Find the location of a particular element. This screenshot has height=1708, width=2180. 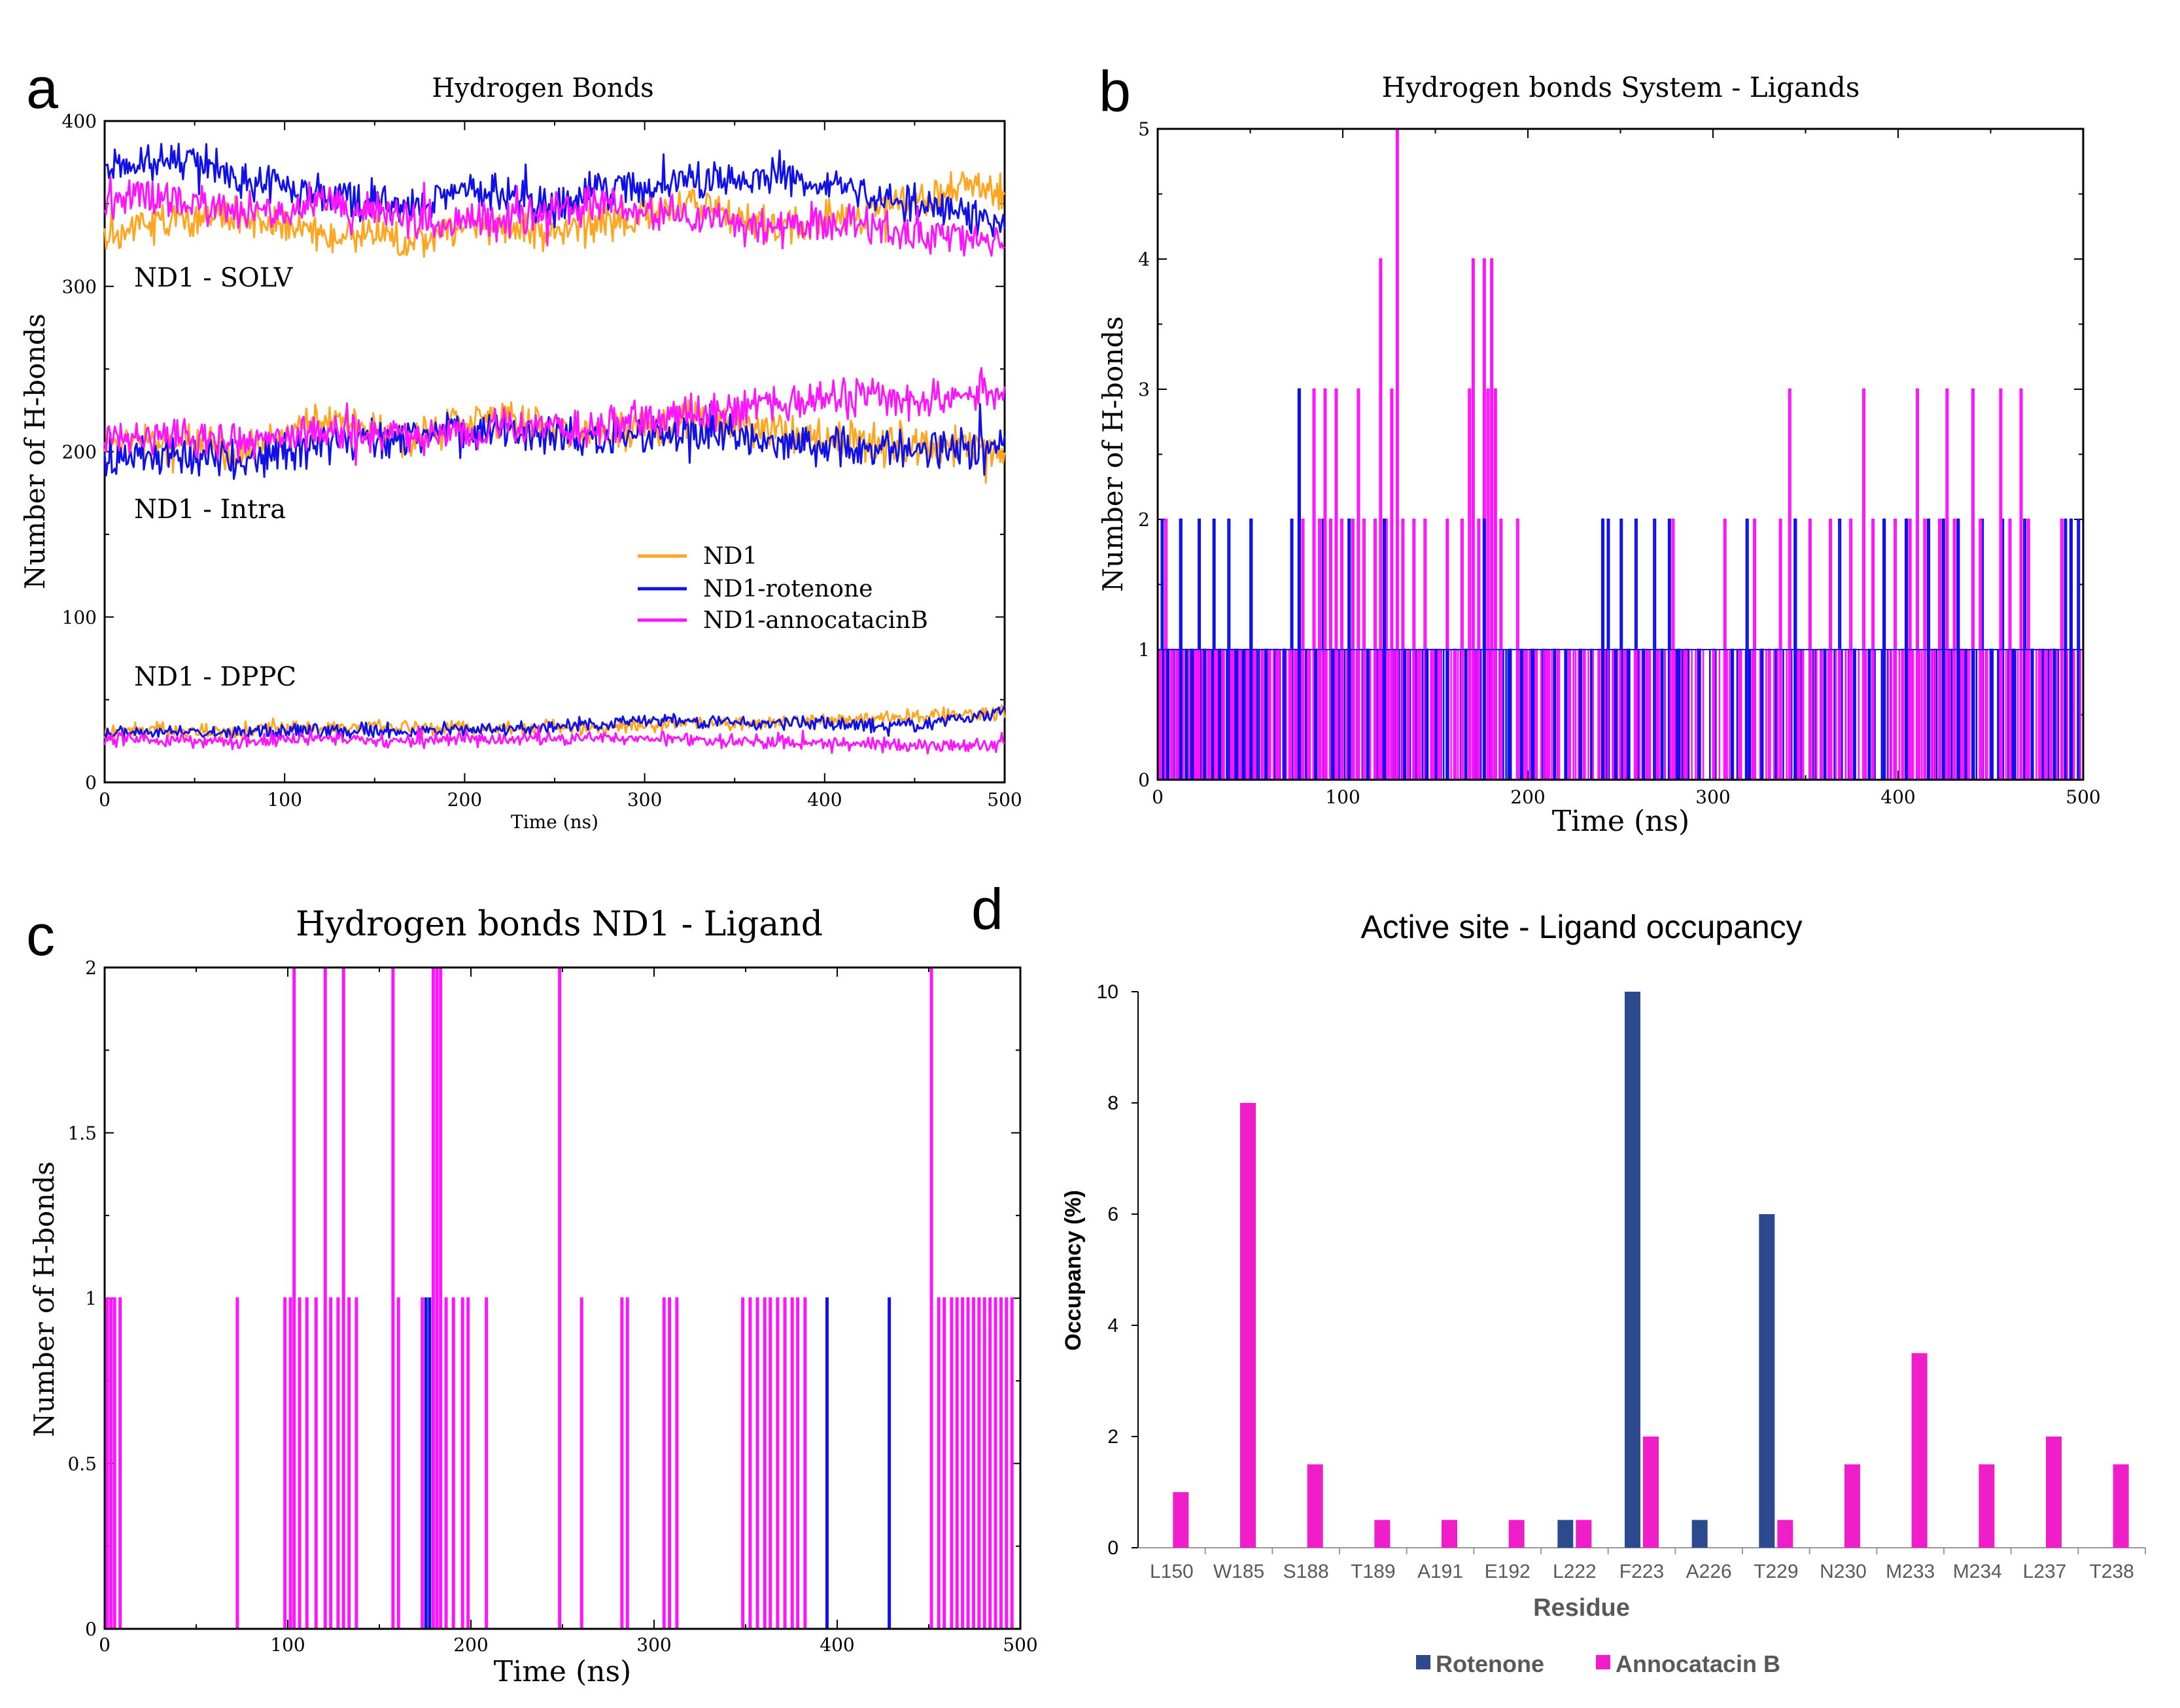

category-label: M233 is located at coordinates (1910, 1571).